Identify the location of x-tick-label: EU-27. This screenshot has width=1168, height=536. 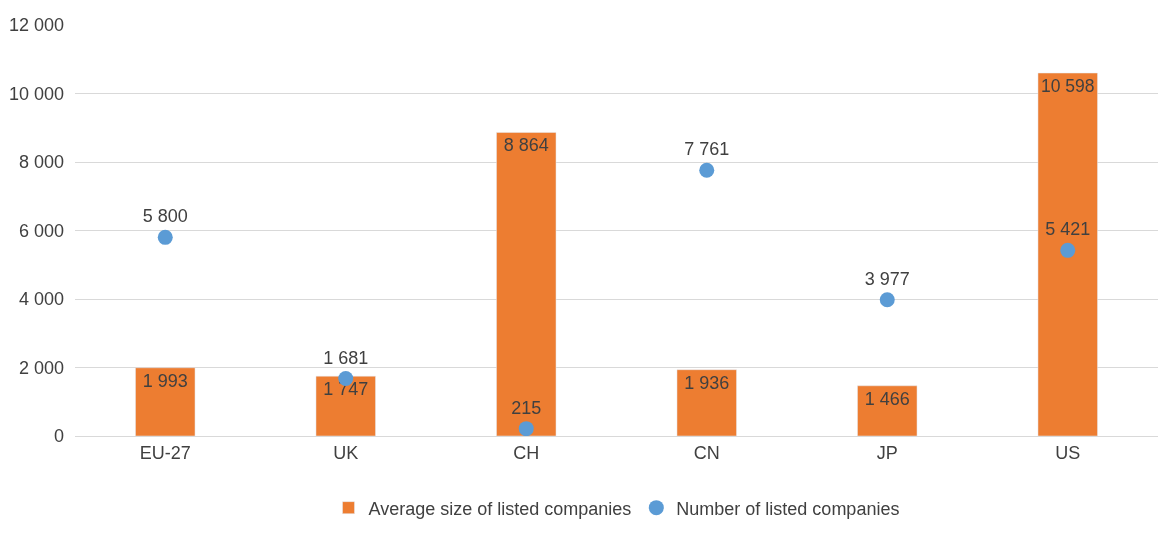
(165, 452).